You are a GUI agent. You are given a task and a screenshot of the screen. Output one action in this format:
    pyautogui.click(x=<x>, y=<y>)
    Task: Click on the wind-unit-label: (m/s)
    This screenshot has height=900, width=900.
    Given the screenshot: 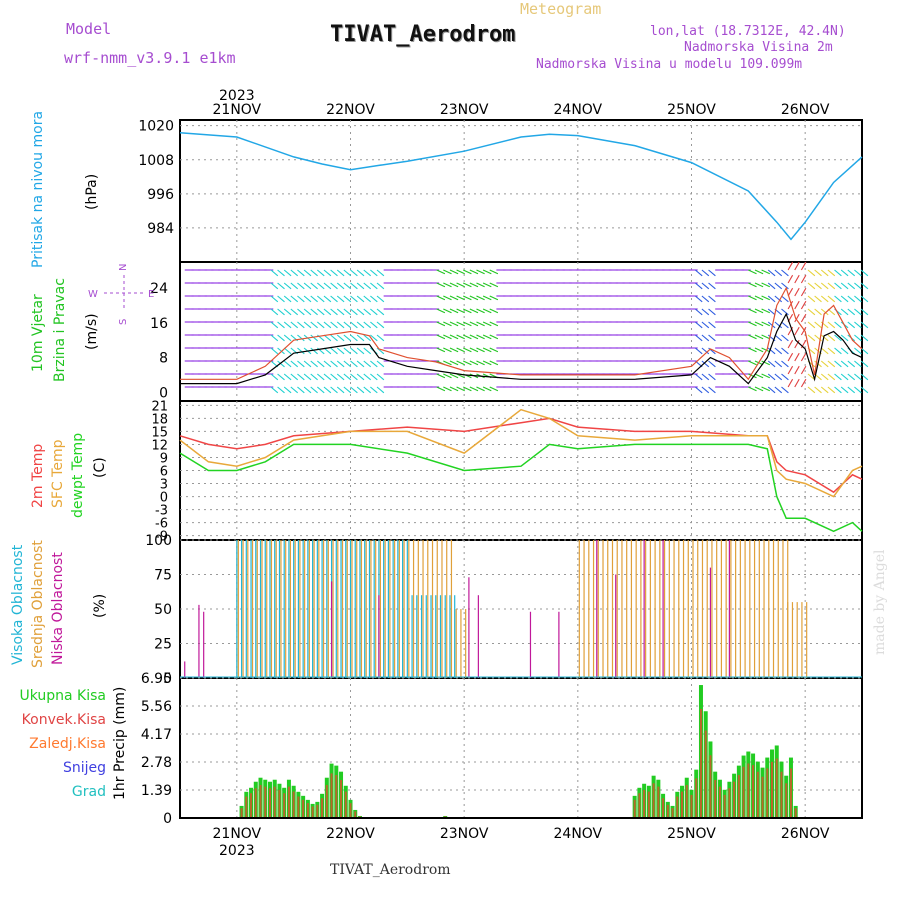 What is the action you would take?
    pyautogui.click(x=92, y=331)
    